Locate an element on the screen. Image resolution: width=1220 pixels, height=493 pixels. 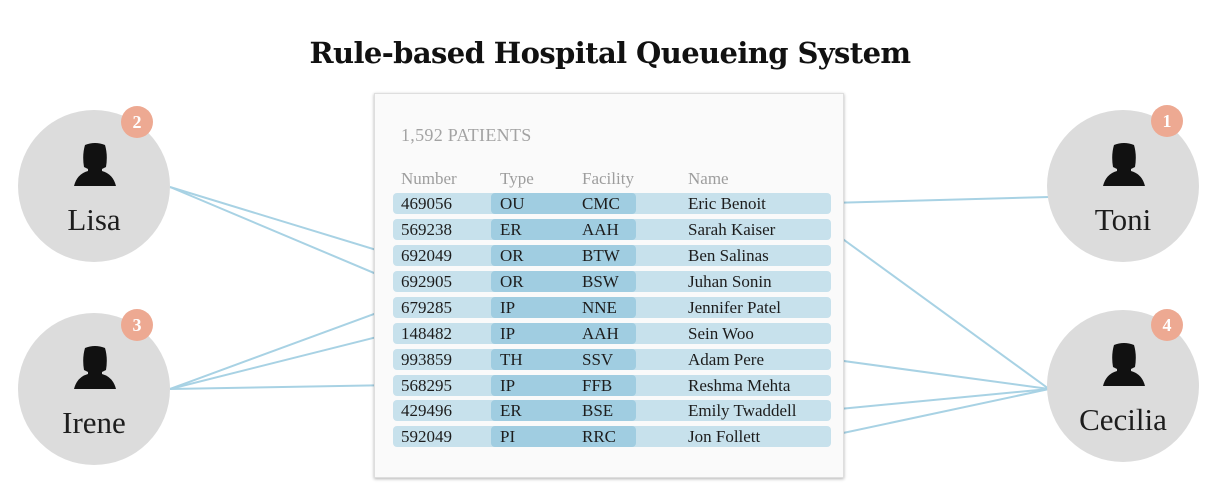
patient-type: TH is located at coordinates (511, 359).